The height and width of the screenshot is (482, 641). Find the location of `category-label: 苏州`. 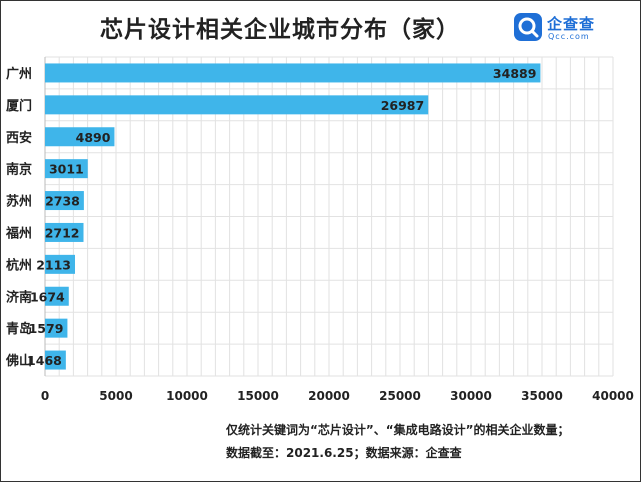

category-label: 苏州 is located at coordinates (19, 202).